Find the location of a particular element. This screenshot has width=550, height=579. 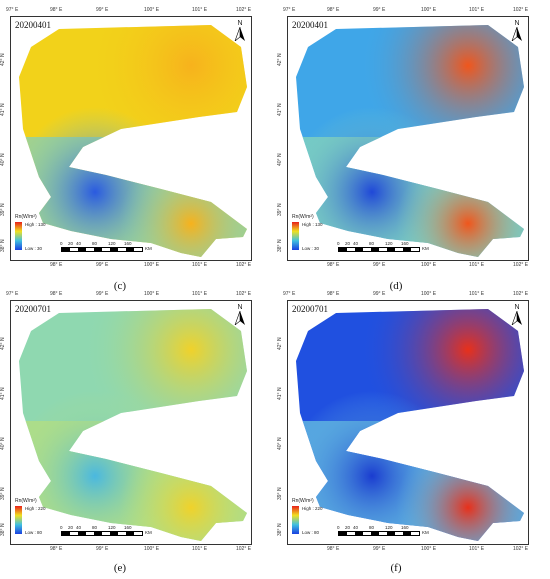

legend-high-label: High : 130 is located at coordinates (35, 224).